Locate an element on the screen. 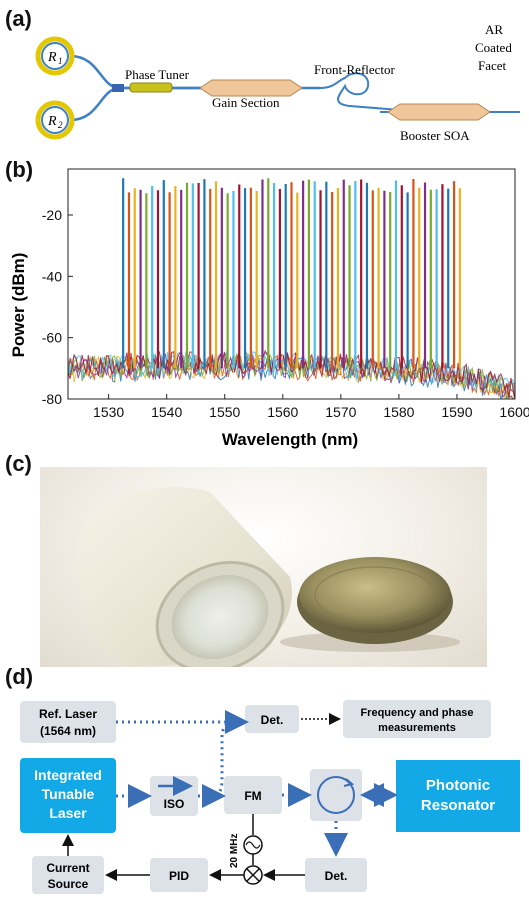  ref-laser-line1: Ref. Laser is located at coordinates (68, 714).